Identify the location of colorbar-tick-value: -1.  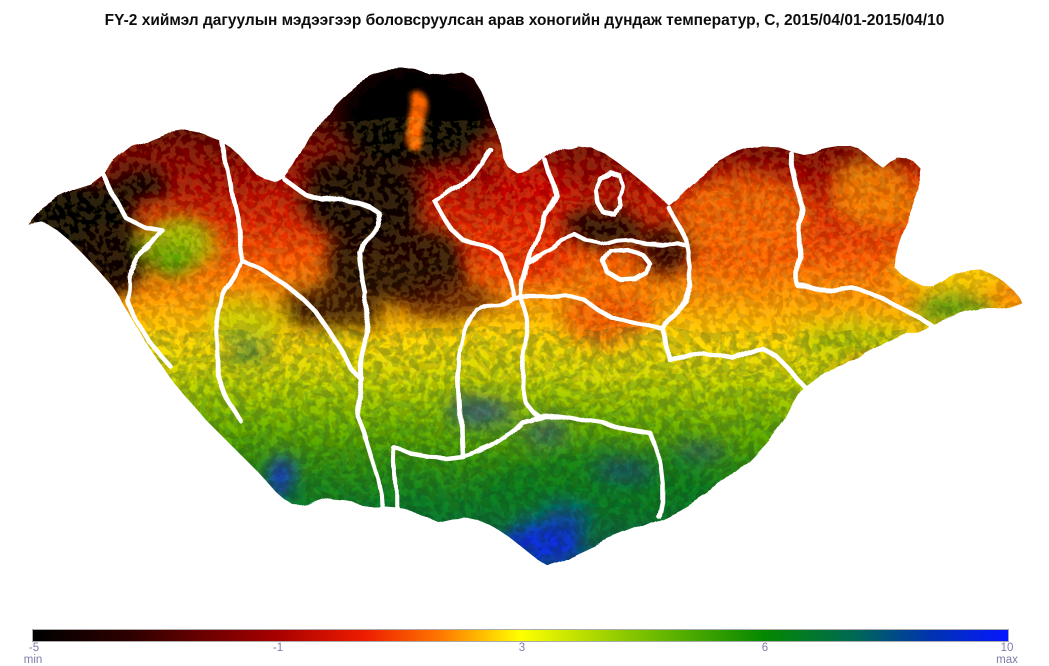
(278, 648).